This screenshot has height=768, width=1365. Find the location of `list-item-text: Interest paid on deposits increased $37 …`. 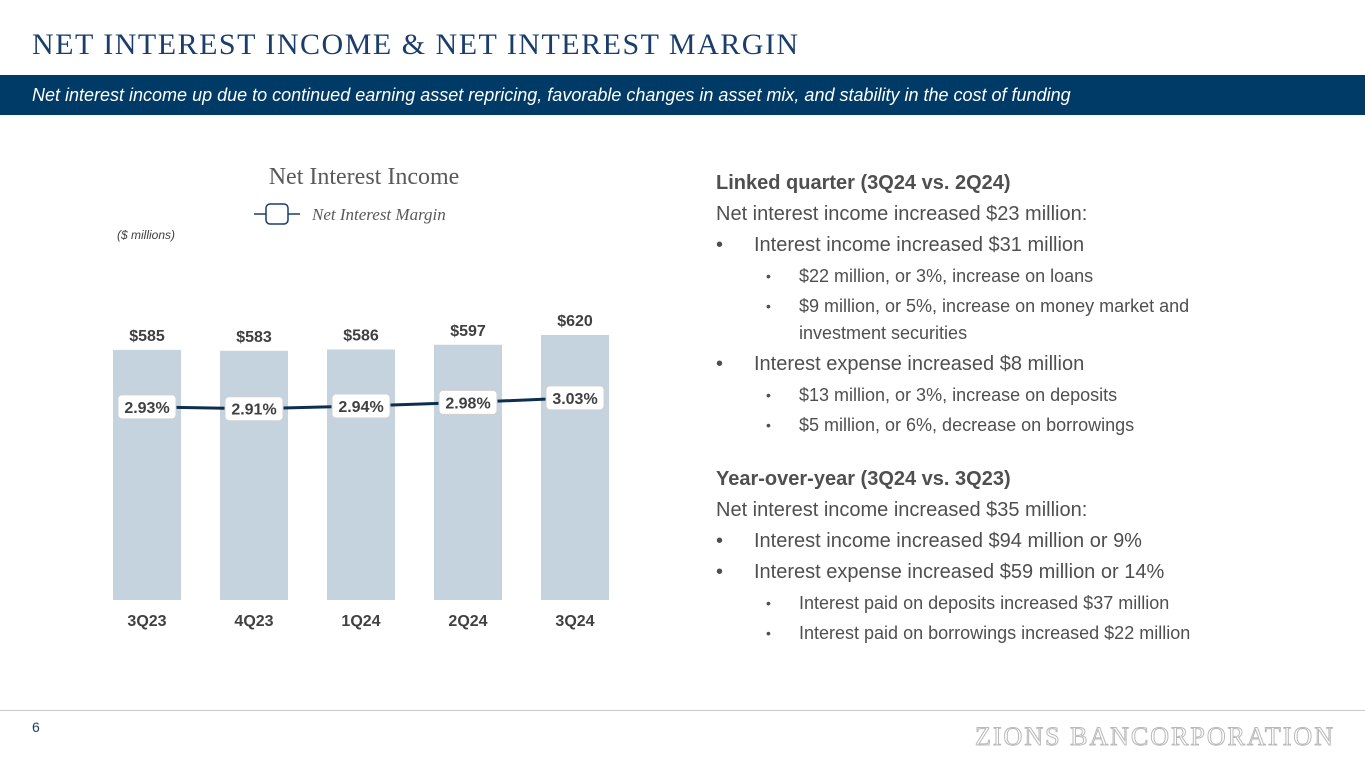

list-item-text: Interest paid on deposits increased $37 … is located at coordinates (984, 603).